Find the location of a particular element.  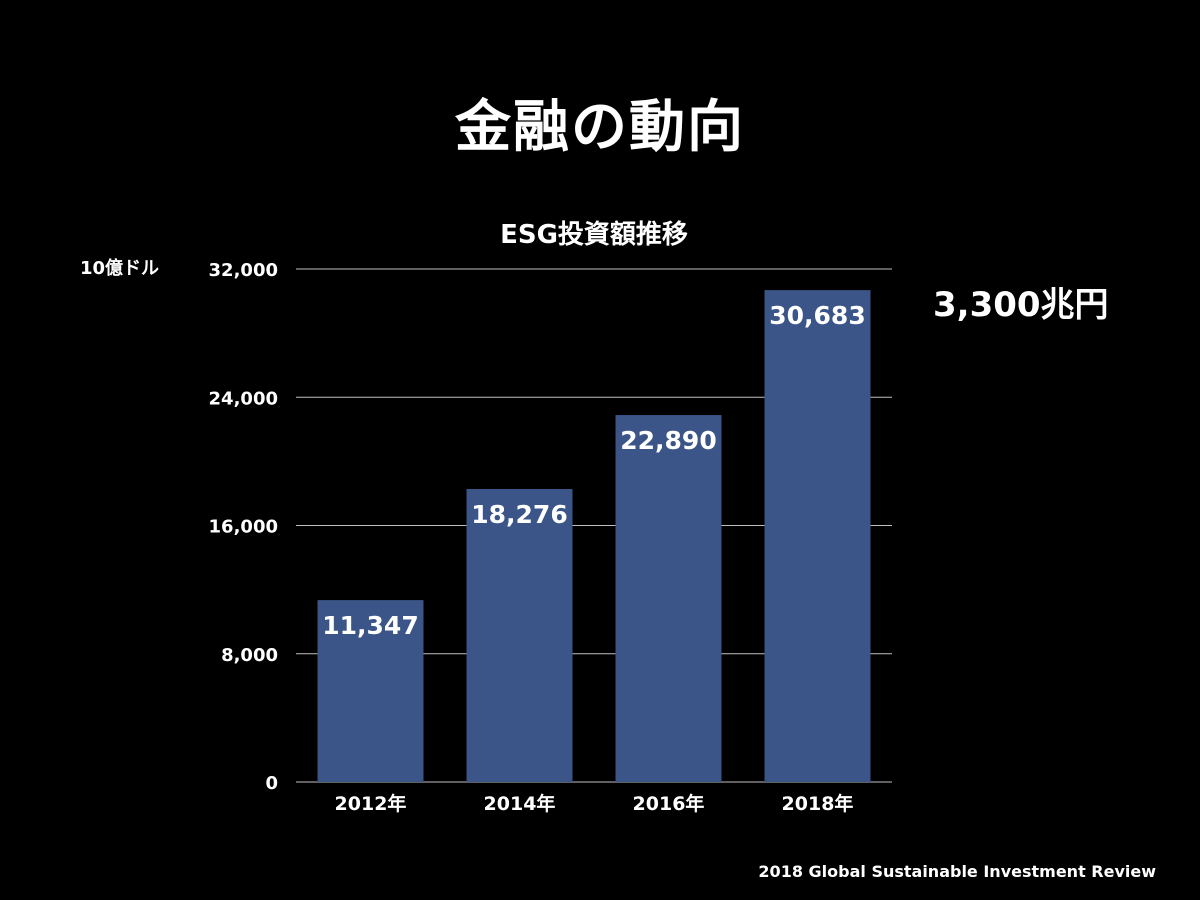

bar-value-label: 22,890 is located at coordinates (668, 440).